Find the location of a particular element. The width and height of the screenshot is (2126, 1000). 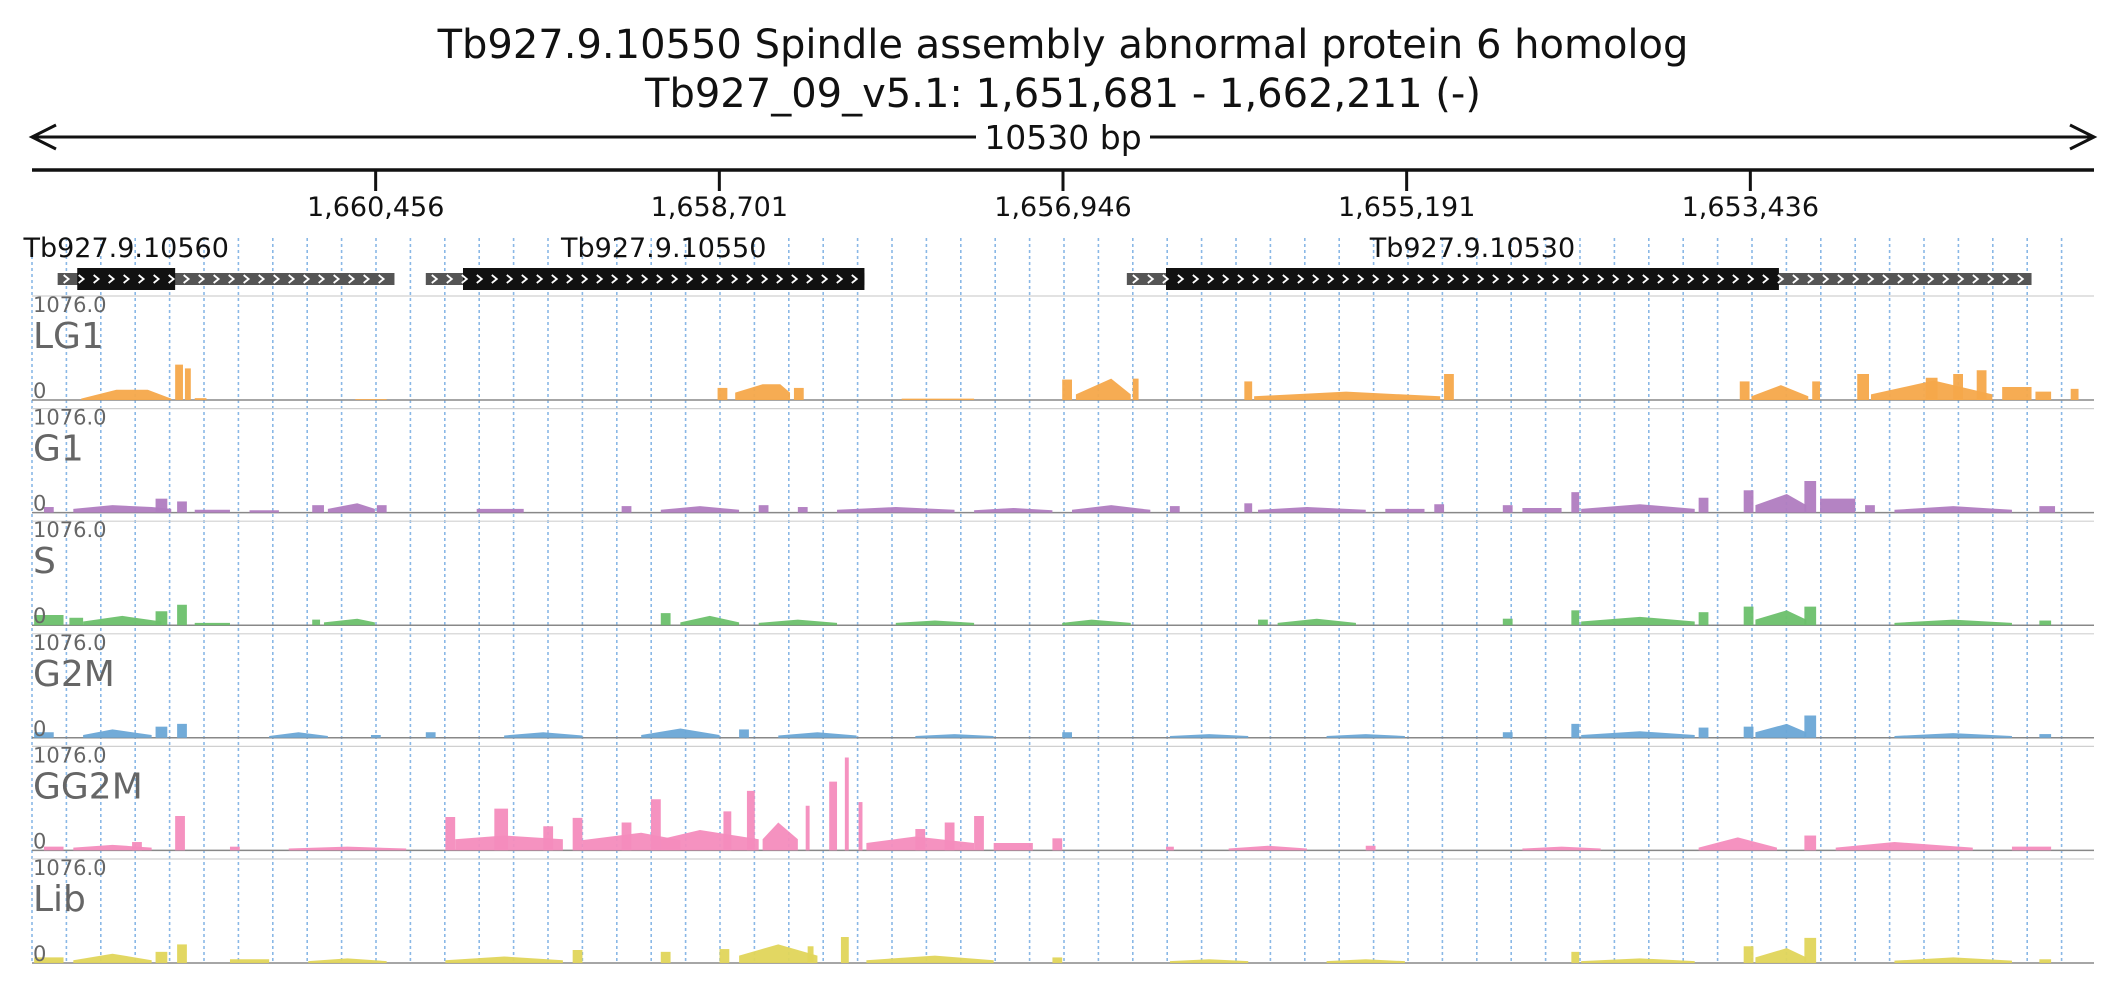

gene-label: Tb927.9.10530 is located at coordinates (1472, 248).